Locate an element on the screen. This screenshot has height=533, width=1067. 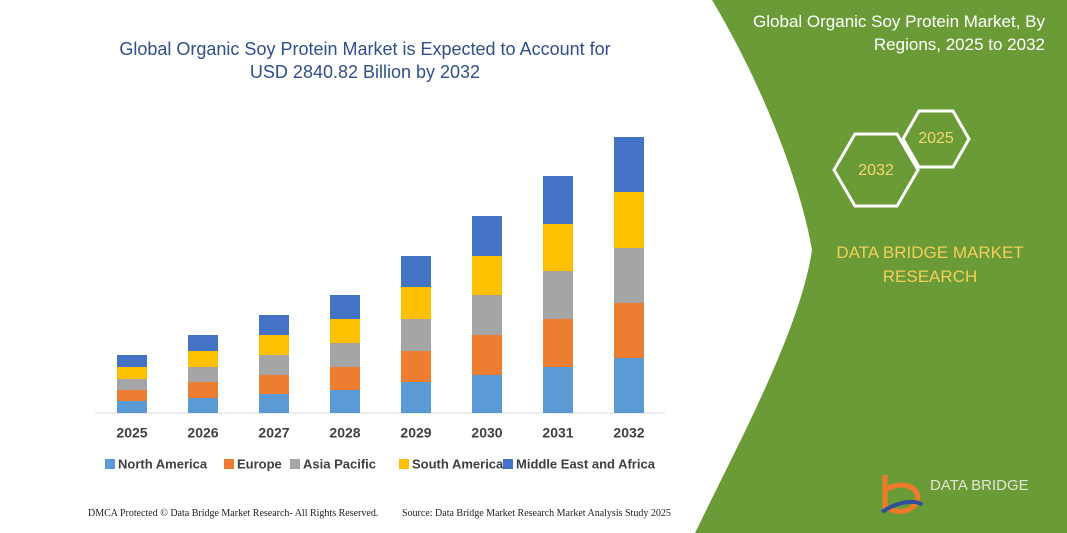
logo-text: DATA BRIDGE is located at coordinates (979, 485).